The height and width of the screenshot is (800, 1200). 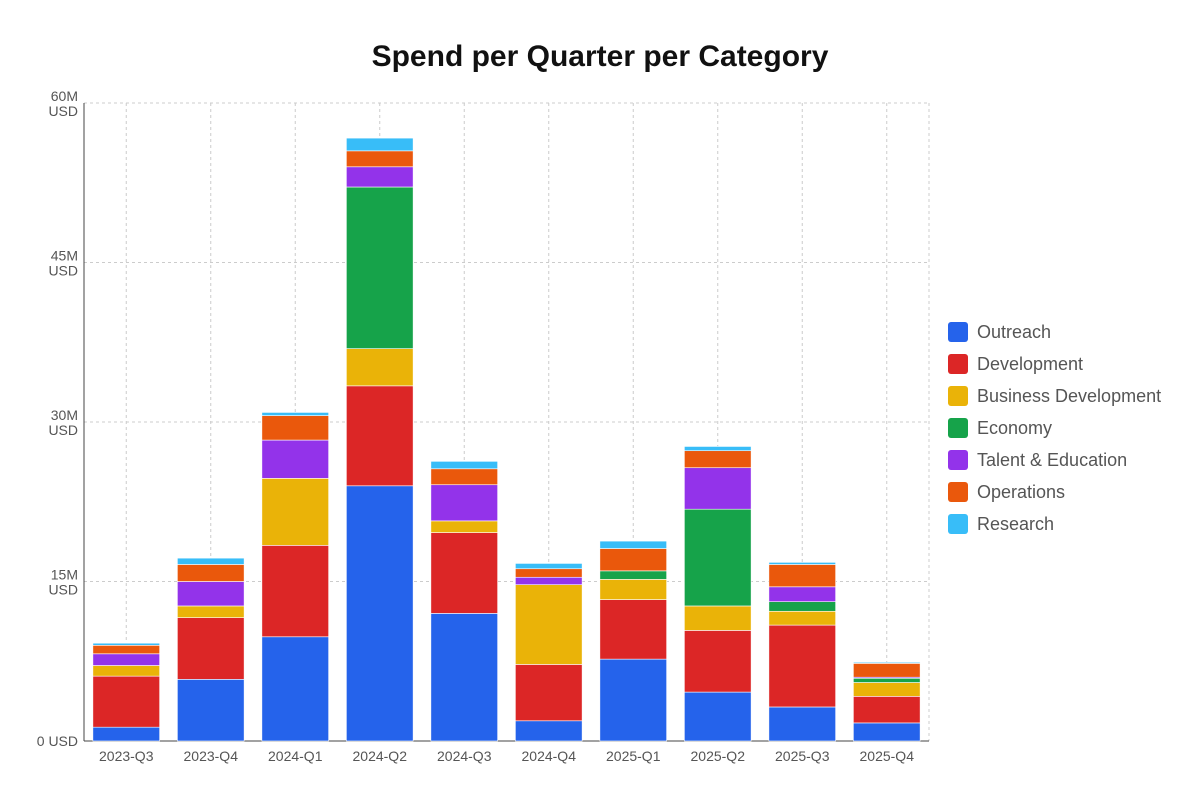 I want to click on bar-segment-operations-2024-q3, so click(x=464, y=477).